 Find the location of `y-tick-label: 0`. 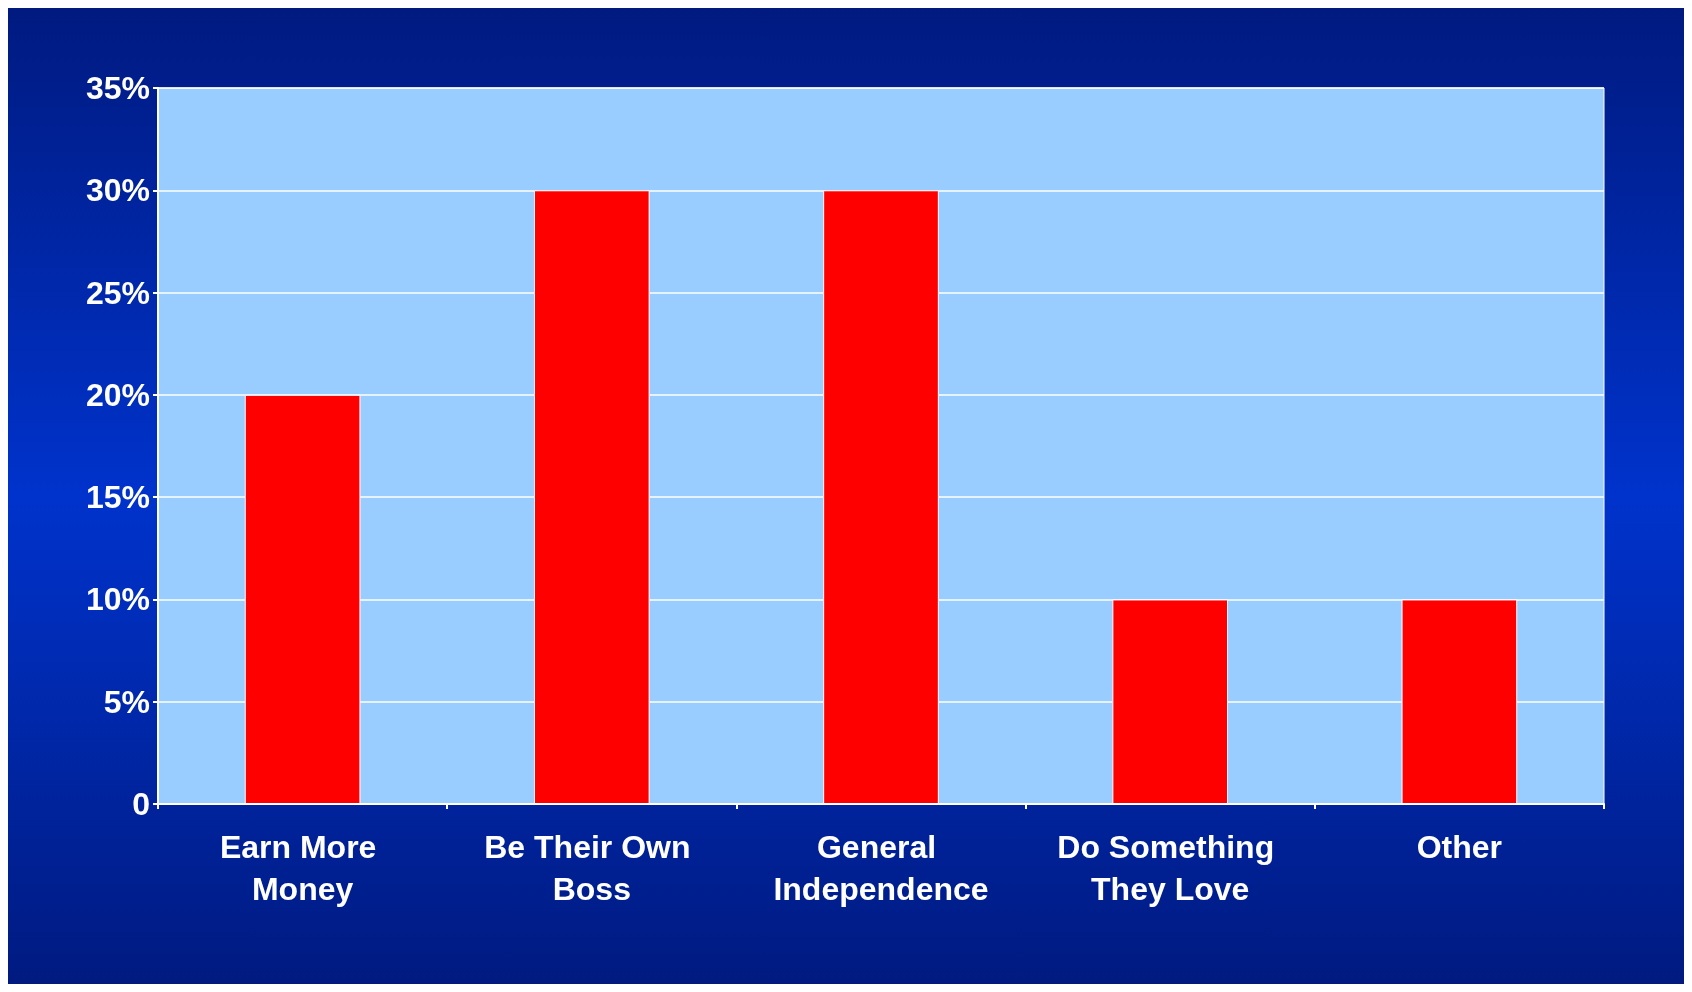

y-tick-label: 0 is located at coordinates (141, 804).